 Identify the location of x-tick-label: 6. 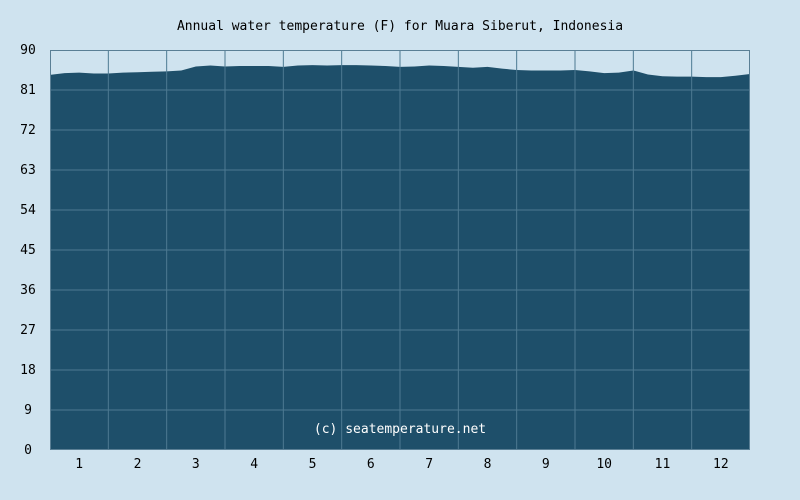
(371, 464).